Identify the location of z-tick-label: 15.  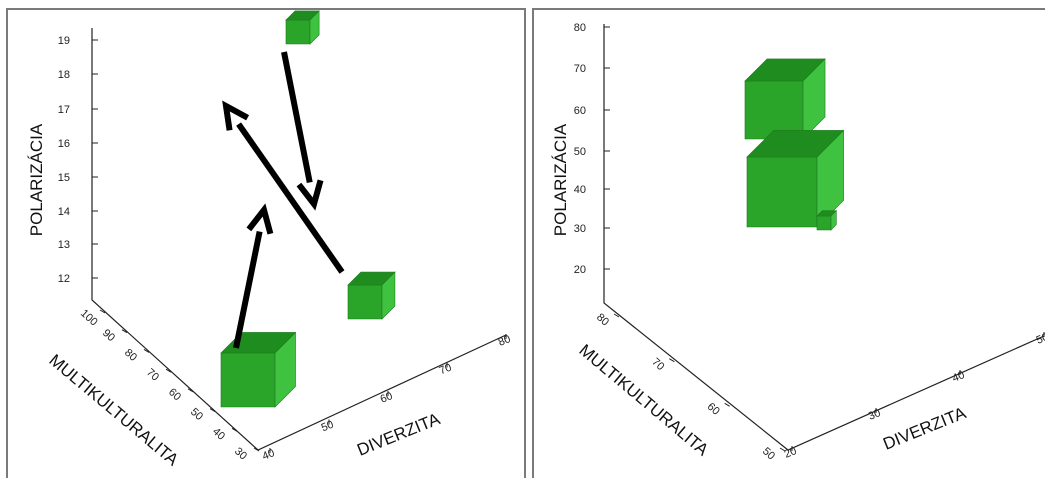
(64, 178).